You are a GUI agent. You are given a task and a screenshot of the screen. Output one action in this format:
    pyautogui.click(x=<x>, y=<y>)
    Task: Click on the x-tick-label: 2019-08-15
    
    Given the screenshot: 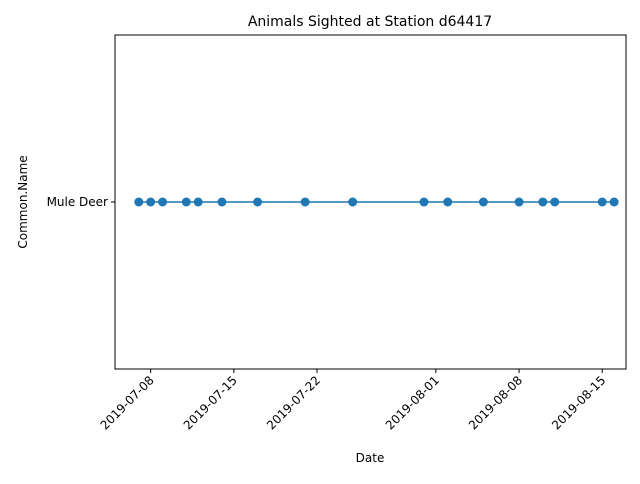 What is the action you would take?
    pyautogui.click(x=578, y=402)
    